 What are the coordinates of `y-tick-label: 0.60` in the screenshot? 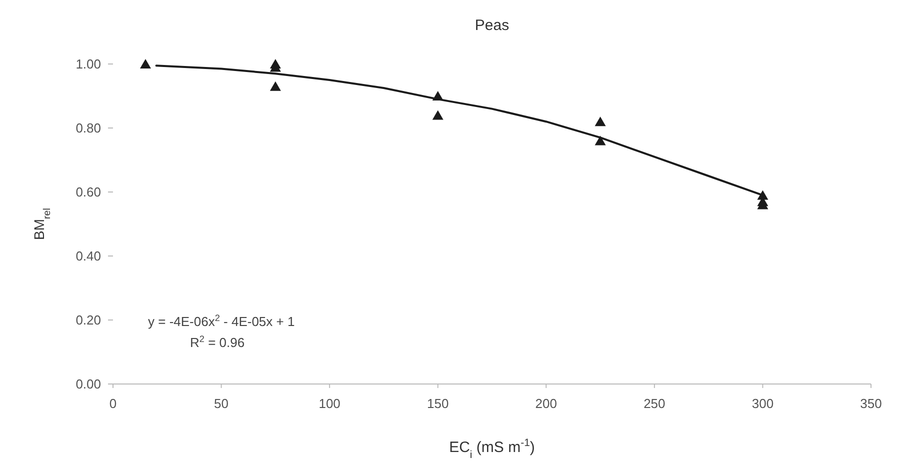 It's located at (88, 192).